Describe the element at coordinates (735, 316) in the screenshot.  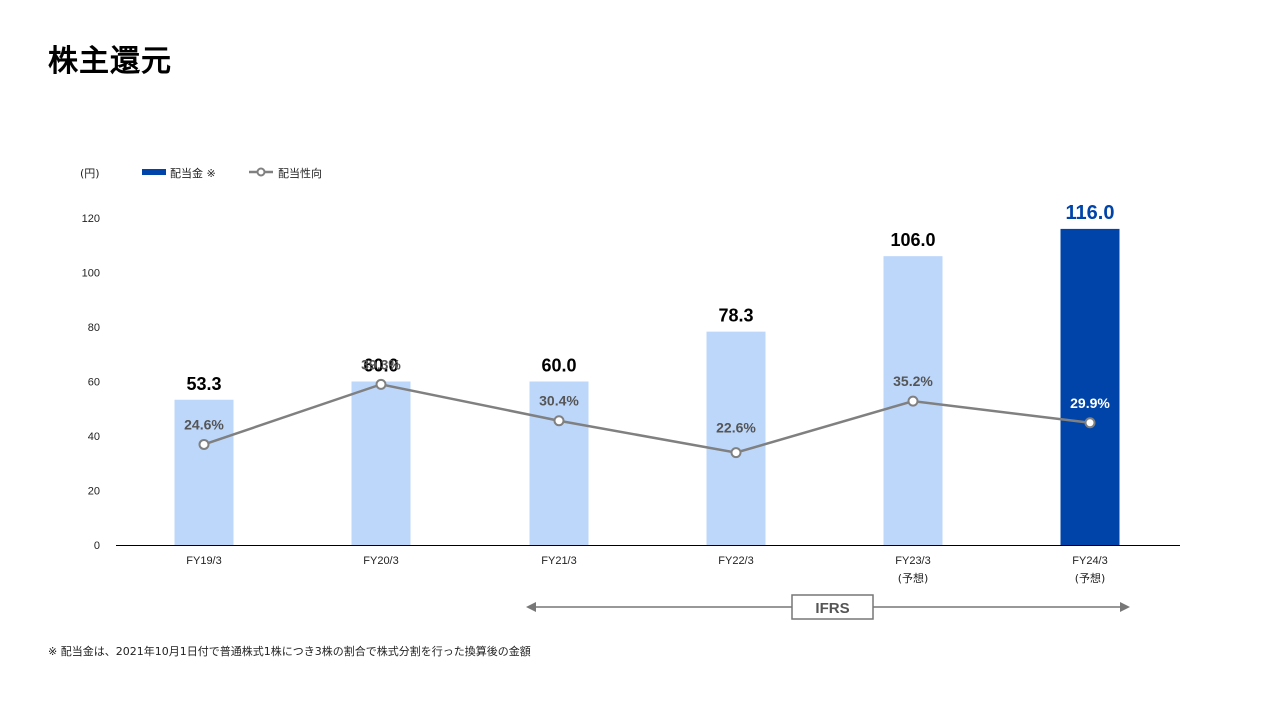
I see `bar-value-label: 78.3` at that location.